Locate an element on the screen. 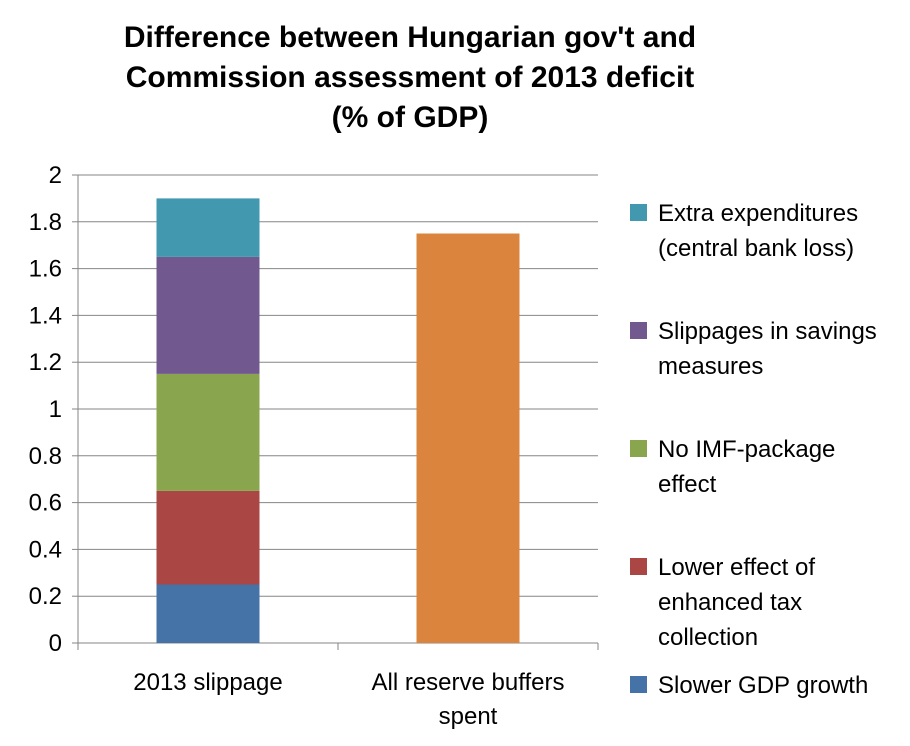 This screenshot has width=910, height=746. legend-label: No IMF-package effect is located at coordinates (783, 467).